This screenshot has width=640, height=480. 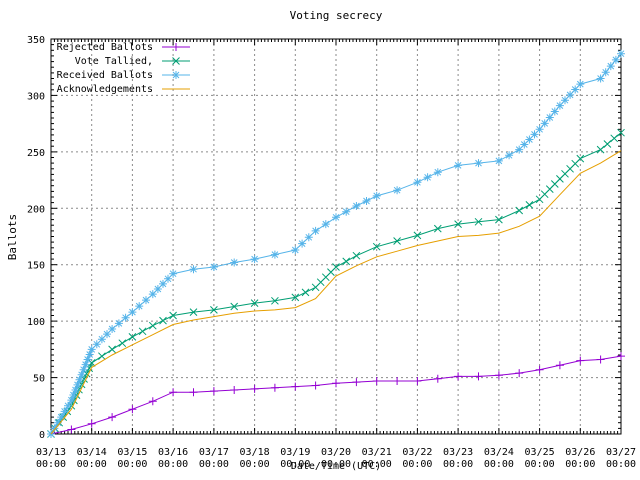 I want to click on legend-sample-received-ballots, so click(x=176, y=75).